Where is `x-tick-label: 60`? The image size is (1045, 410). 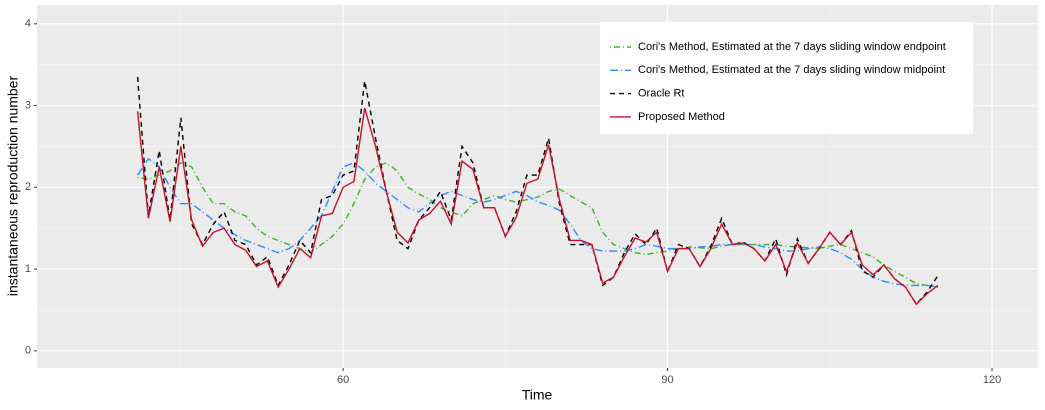 x-tick-label: 60 is located at coordinates (343, 380).